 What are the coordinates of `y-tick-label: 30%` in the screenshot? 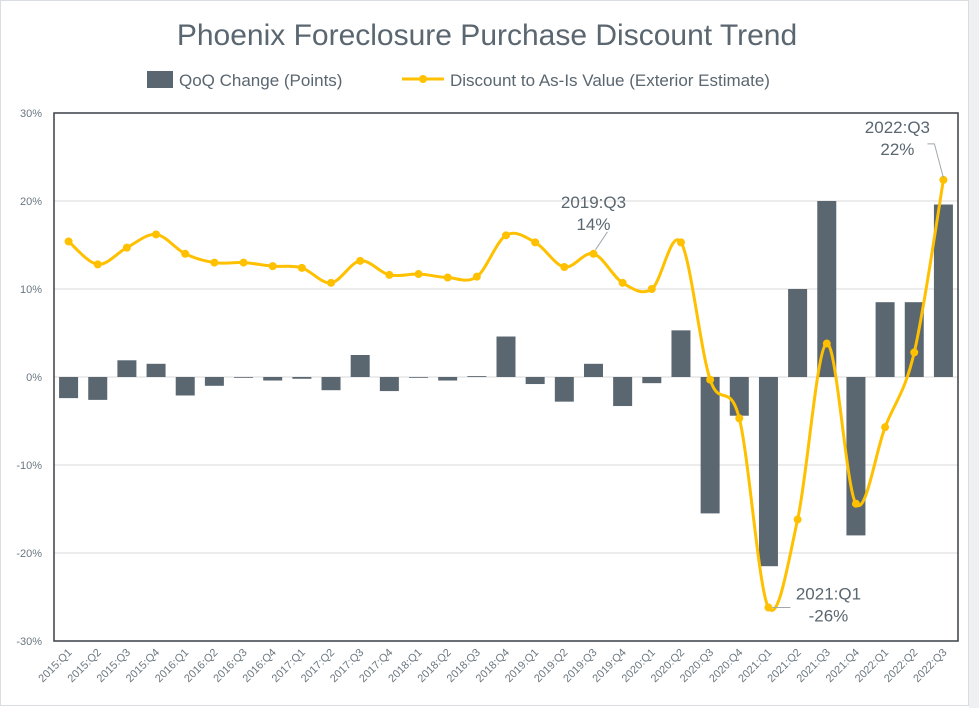 It's located at (31, 114).